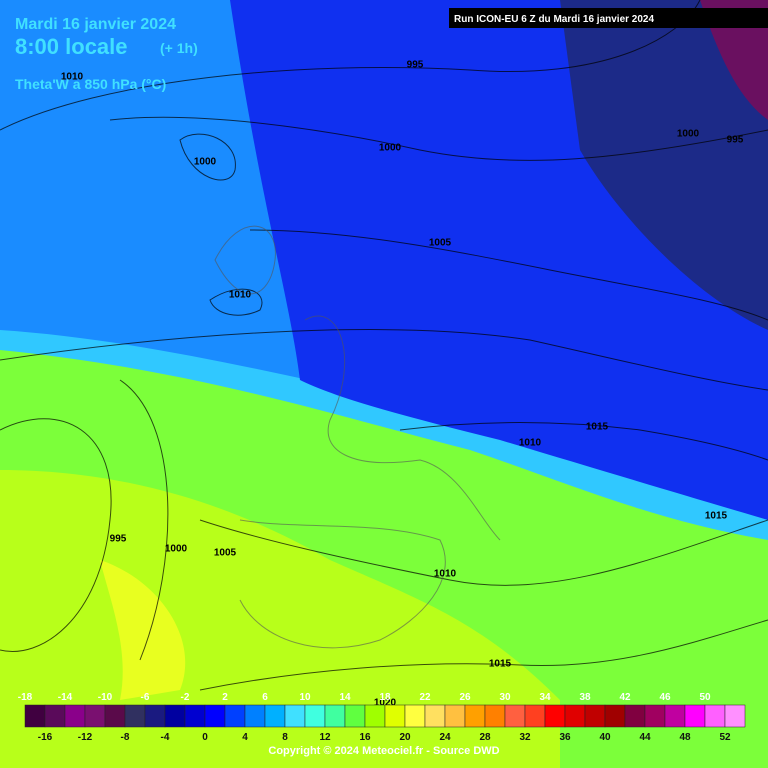 The width and height of the screenshot is (768, 768). Describe the element at coordinates (505, 697) in the screenshot. I see `colorbar-label: 30` at that location.